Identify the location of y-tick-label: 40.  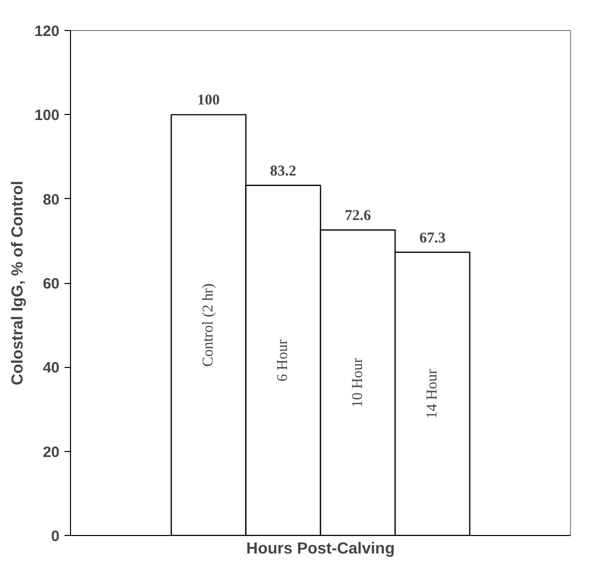
(51, 368).